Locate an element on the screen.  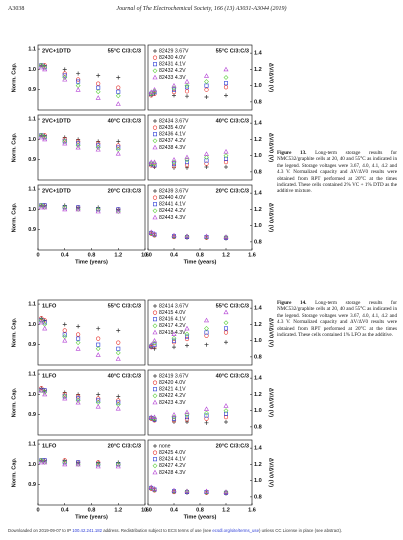
y-axis-label: Norm. Cap. is located at coordinates (14, 217).